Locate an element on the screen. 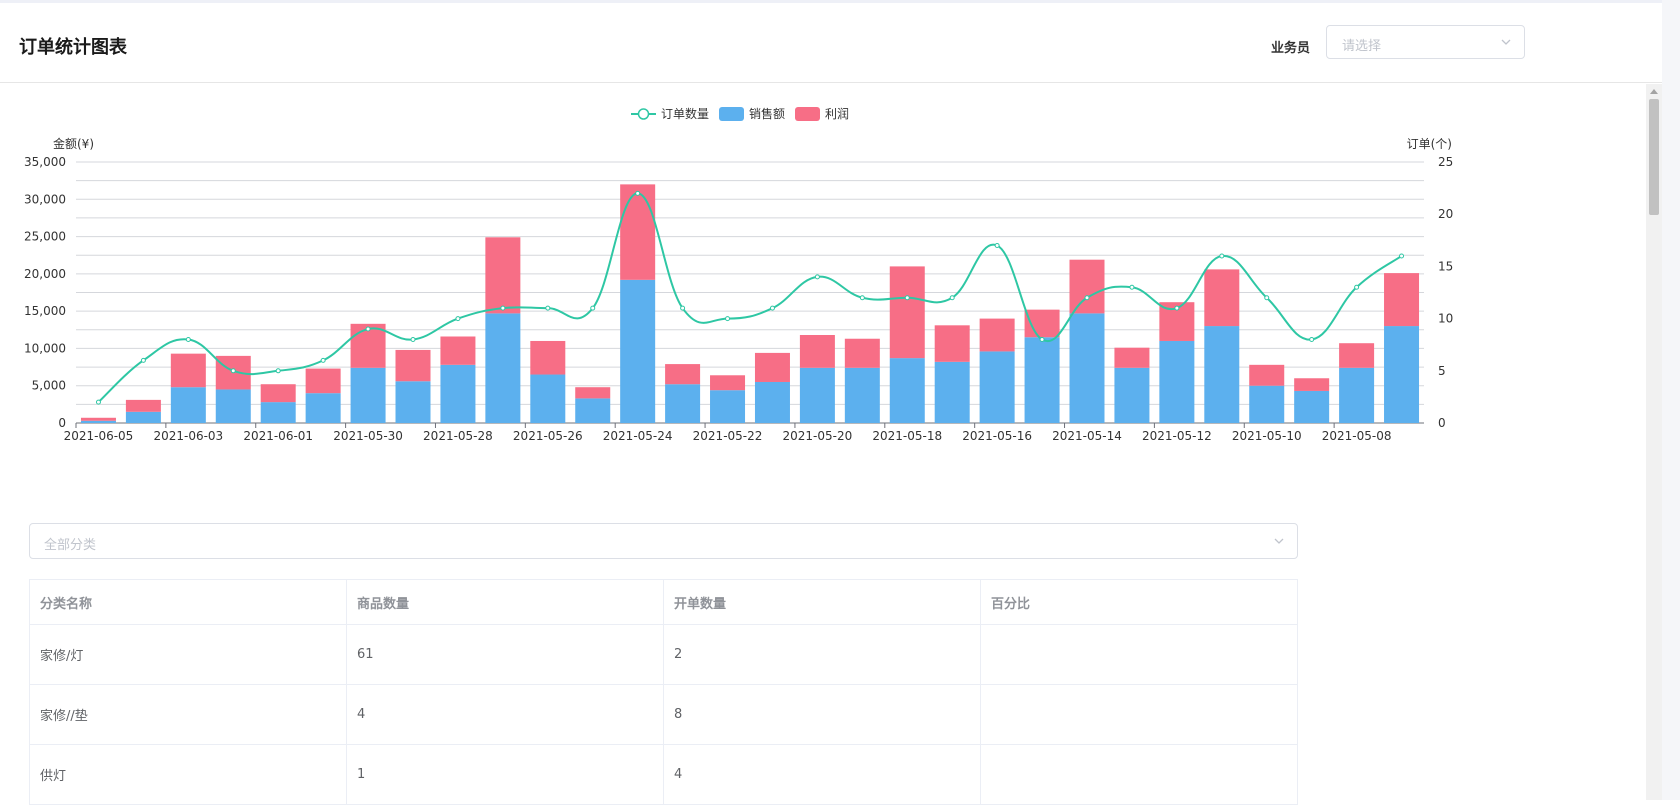 This screenshot has width=1680, height=805. category-select: 全部分类 is located at coordinates (663, 541).